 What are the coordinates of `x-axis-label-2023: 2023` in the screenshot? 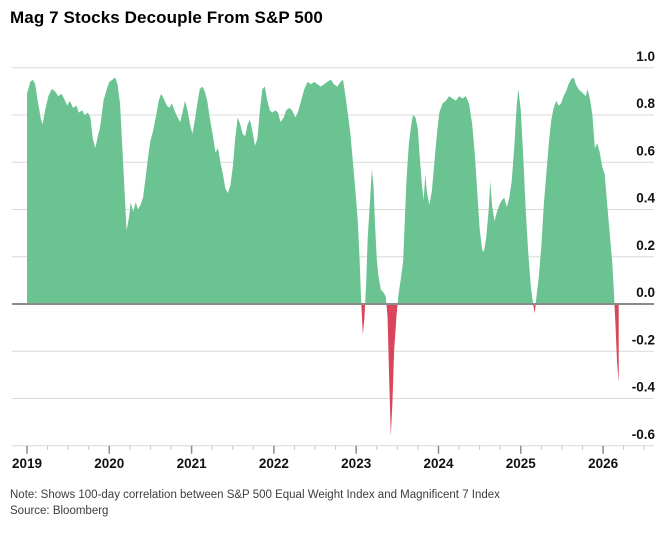 It's located at (356, 463).